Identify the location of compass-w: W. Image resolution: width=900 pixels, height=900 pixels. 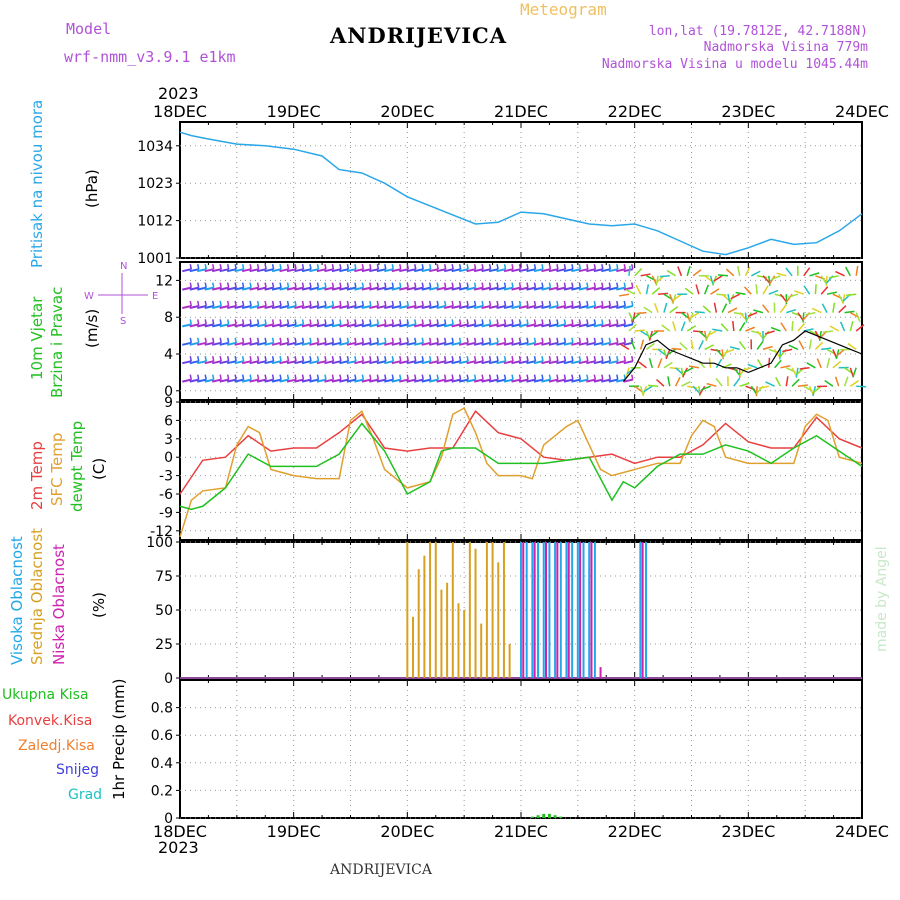
(89, 296).